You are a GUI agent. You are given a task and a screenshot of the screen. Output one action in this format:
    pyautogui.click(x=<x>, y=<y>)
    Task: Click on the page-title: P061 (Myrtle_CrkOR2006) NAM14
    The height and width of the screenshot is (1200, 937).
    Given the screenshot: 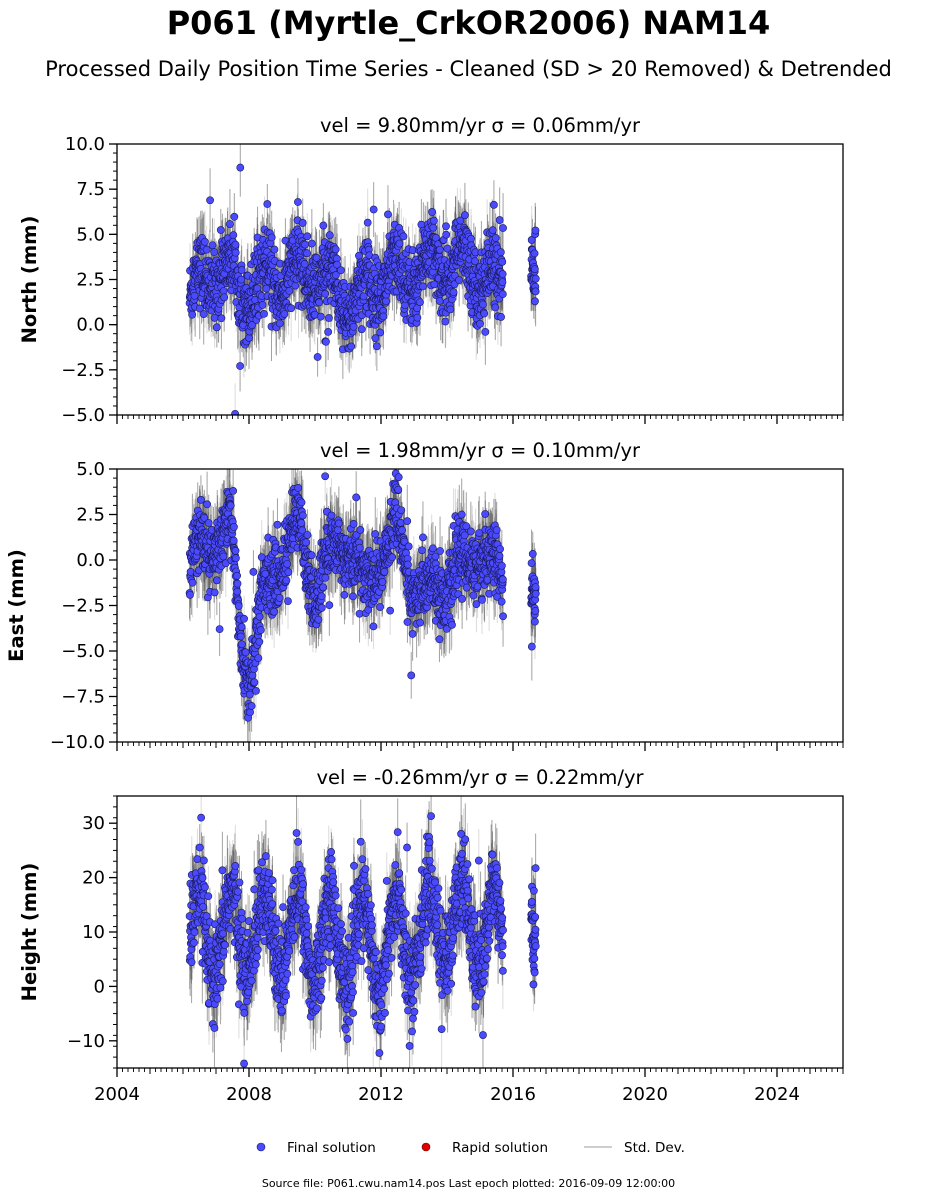 What is the action you would take?
    pyautogui.click(x=468, y=23)
    